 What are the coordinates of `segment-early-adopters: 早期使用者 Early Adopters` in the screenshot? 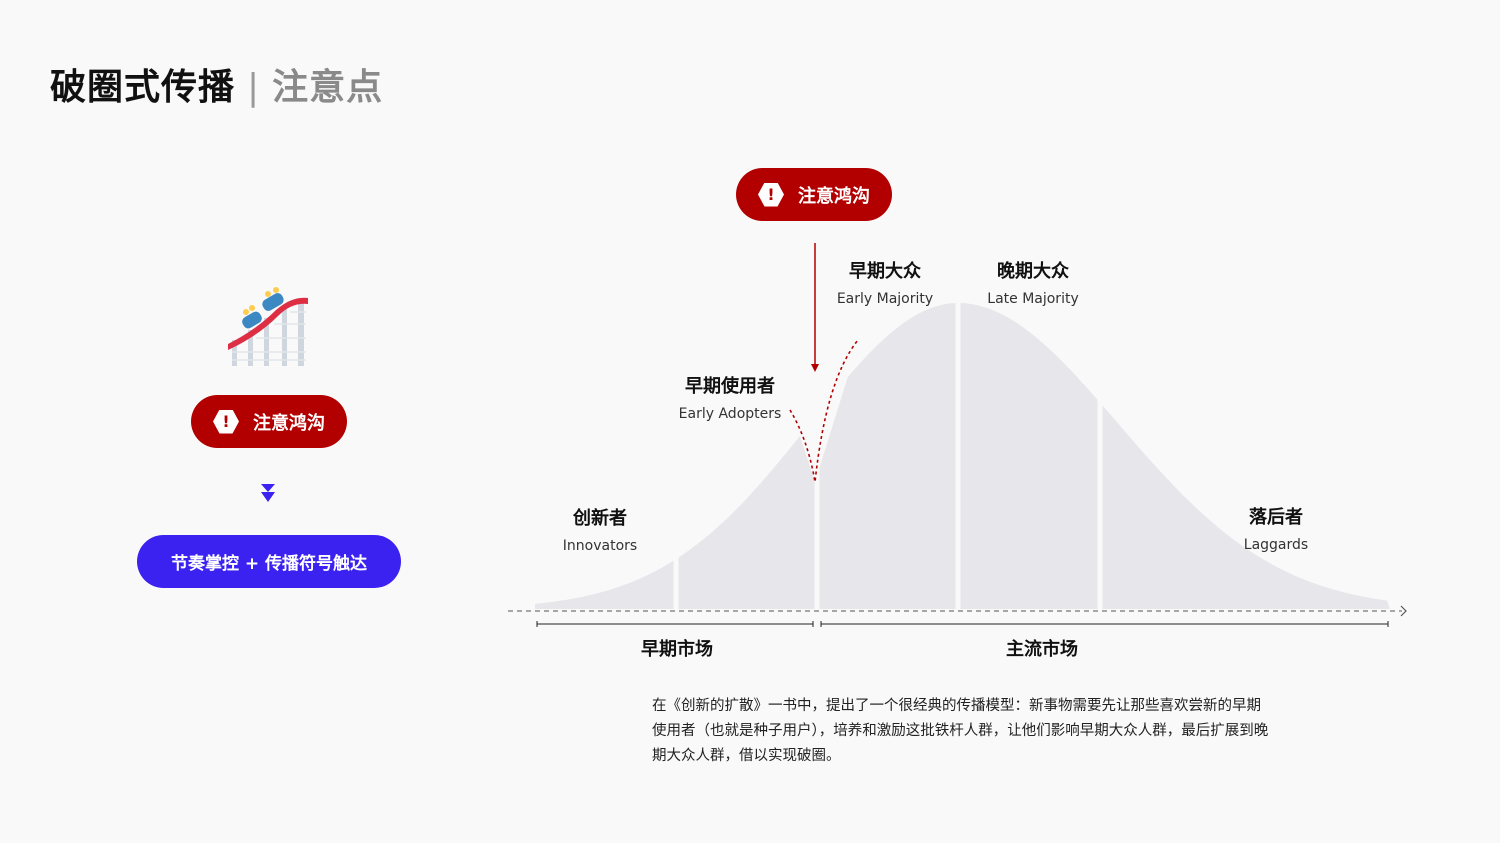 It's located at (730, 397).